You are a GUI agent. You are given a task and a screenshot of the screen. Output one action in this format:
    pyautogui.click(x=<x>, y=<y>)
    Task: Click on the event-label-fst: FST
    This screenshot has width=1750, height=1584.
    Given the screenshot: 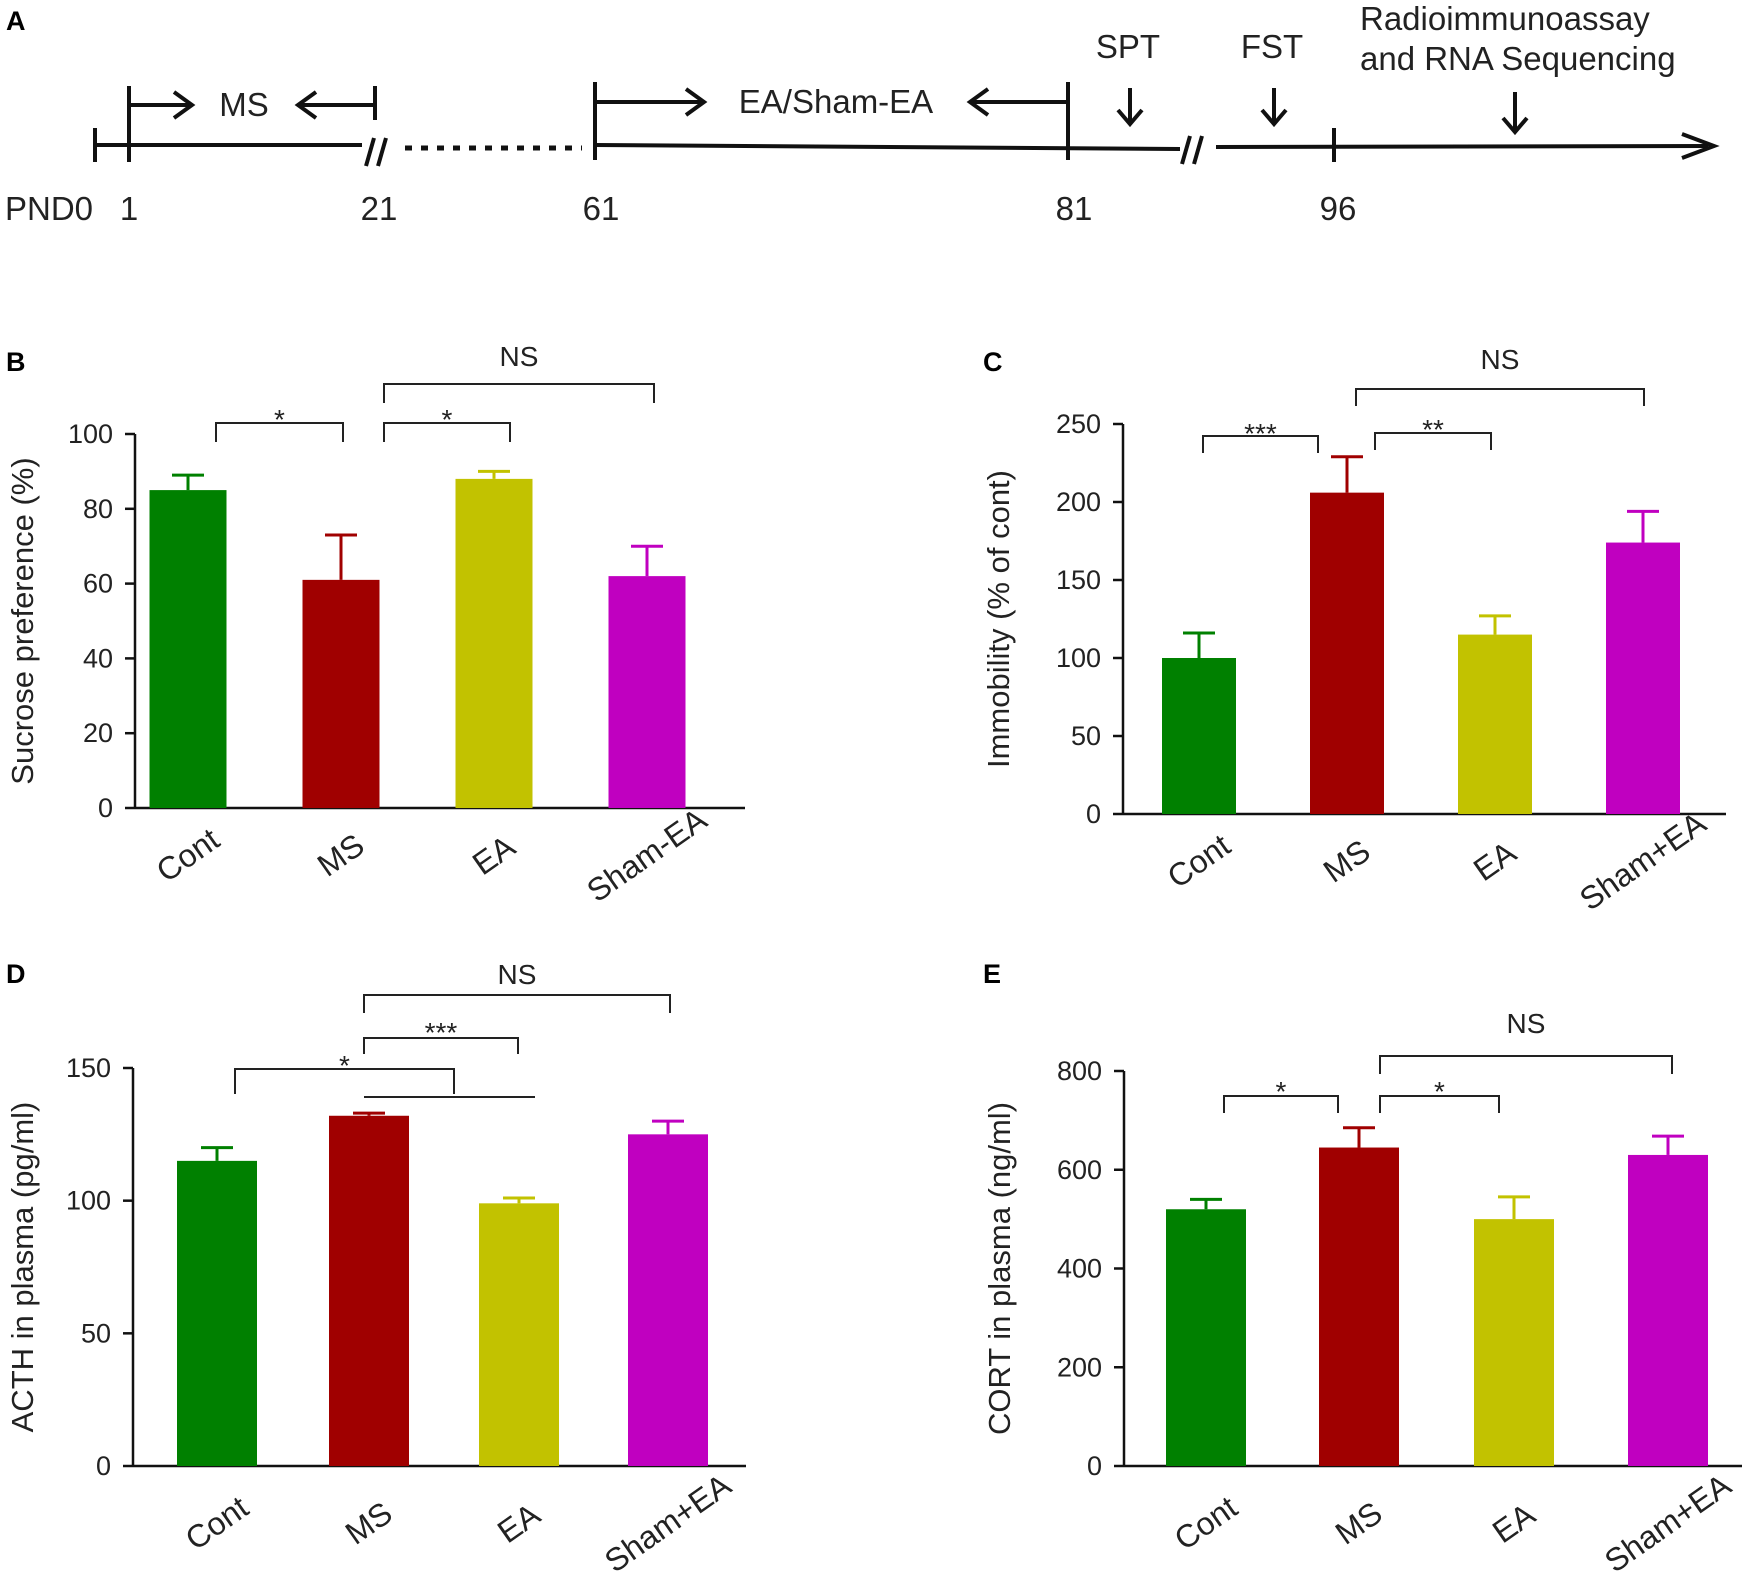 What is the action you would take?
    pyautogui.click(x=1272, y=46)
    